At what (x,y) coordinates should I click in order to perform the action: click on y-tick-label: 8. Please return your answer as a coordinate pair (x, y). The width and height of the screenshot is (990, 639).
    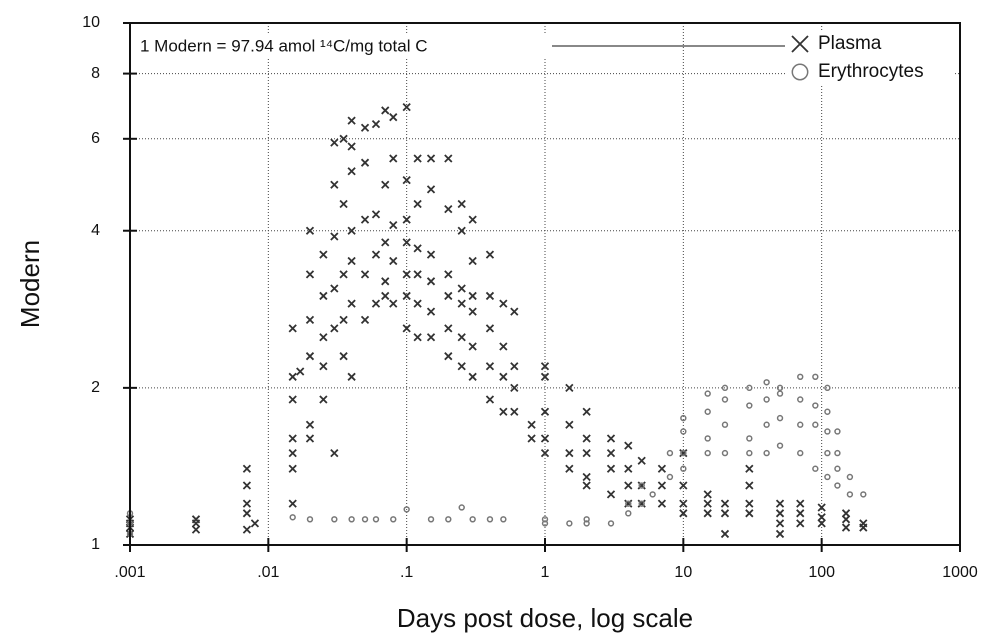
    Looking at the image, I should click on (95, 73).